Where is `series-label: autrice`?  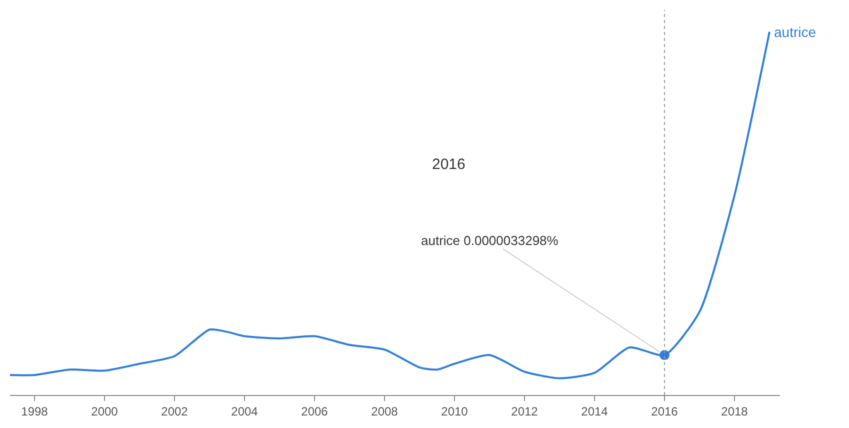
series-label: autrice is located at coordinates (795, 32).